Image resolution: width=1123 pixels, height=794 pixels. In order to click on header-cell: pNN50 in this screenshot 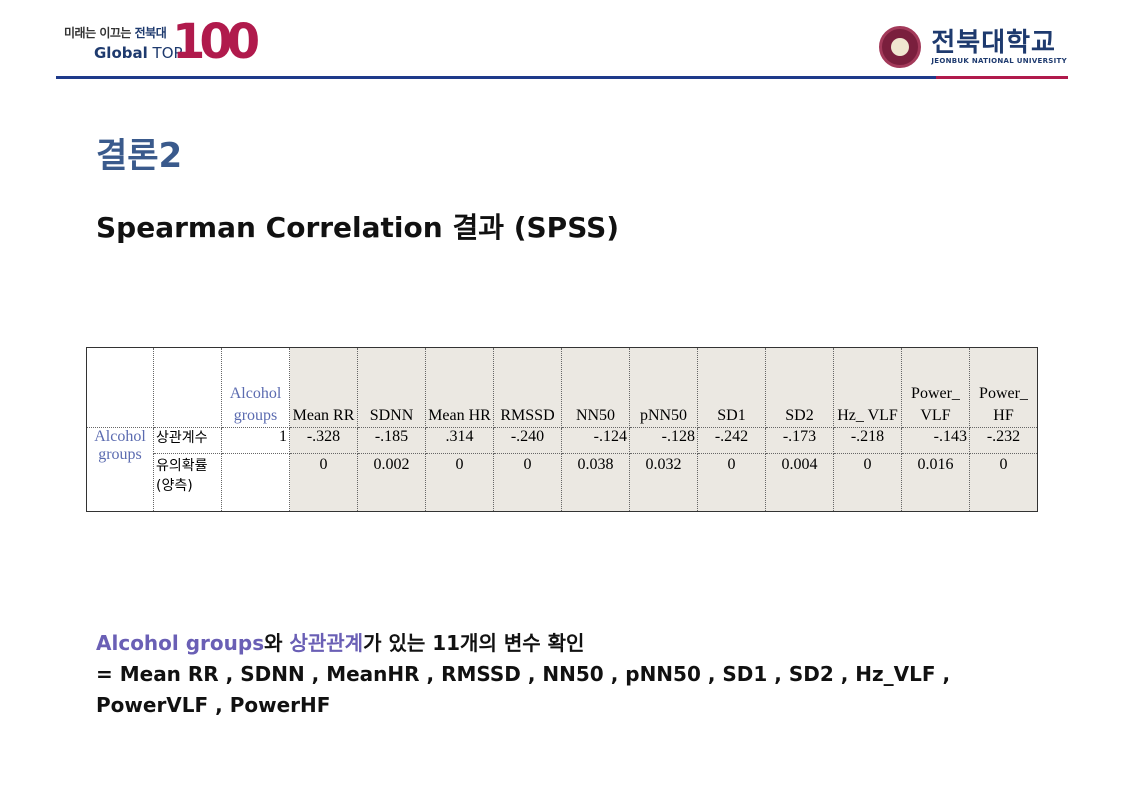, I will do `click(663, 387)`.